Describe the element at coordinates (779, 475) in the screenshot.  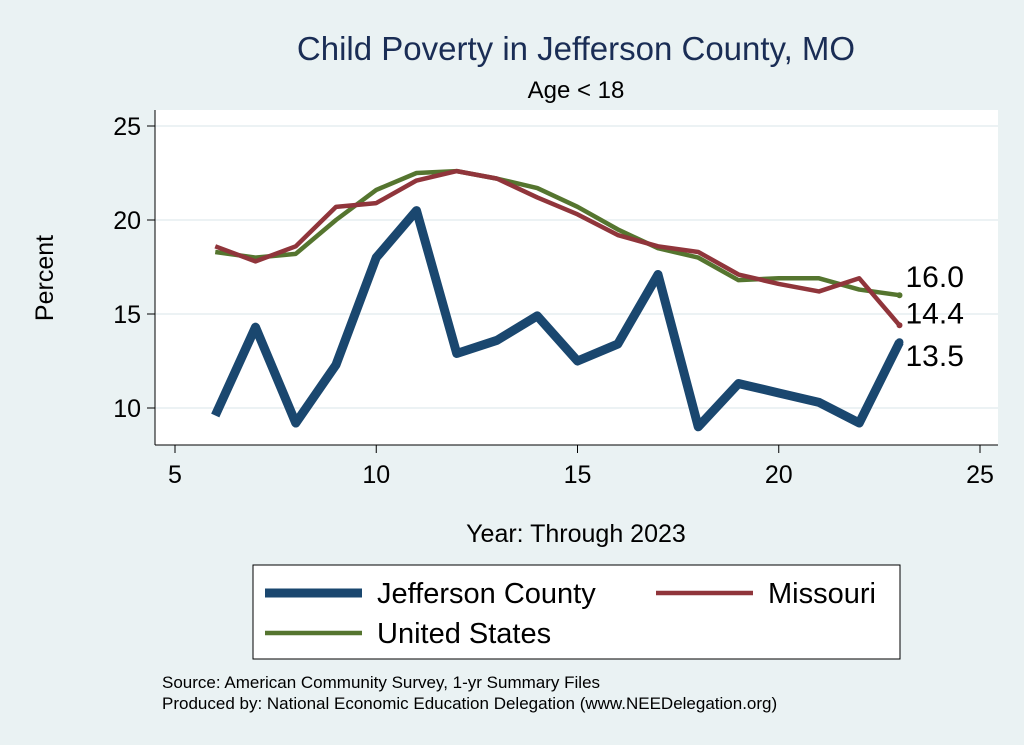
I see `x-tick-label: 20` at that location.